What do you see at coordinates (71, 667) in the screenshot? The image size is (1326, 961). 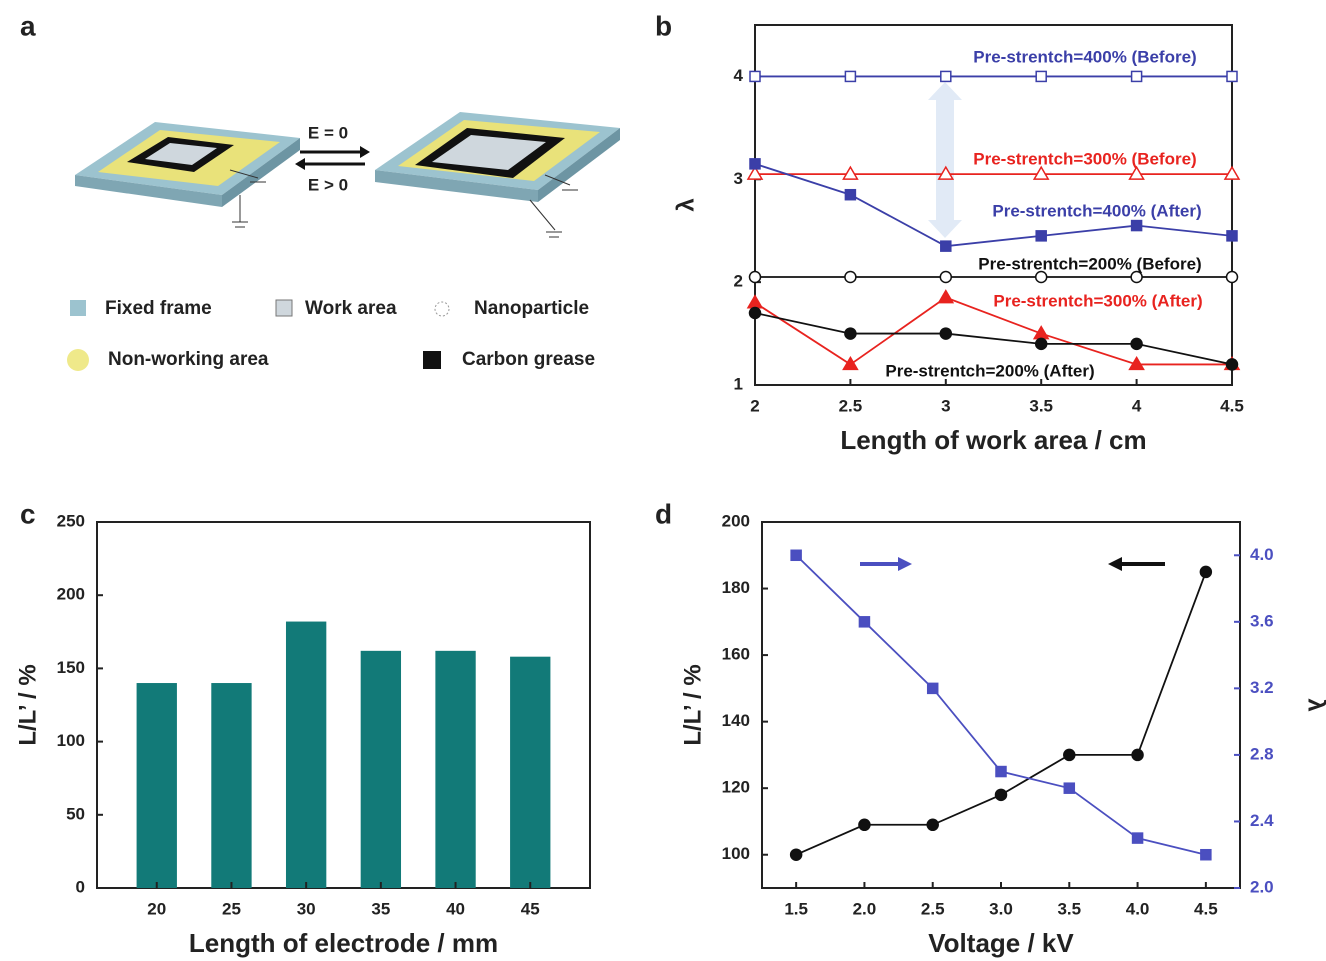 I see `y-tick-label: 150` at bounding box center [71, 667].